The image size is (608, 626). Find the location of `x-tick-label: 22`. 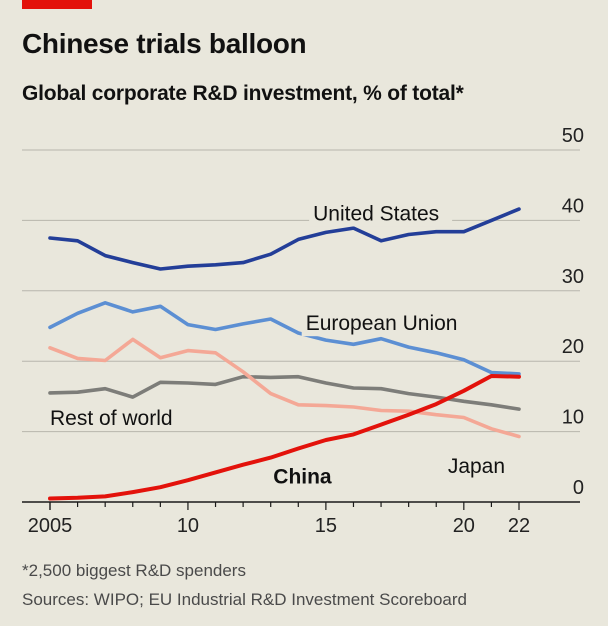

x-tick-label: 22 is located at coordinates (519, 526).